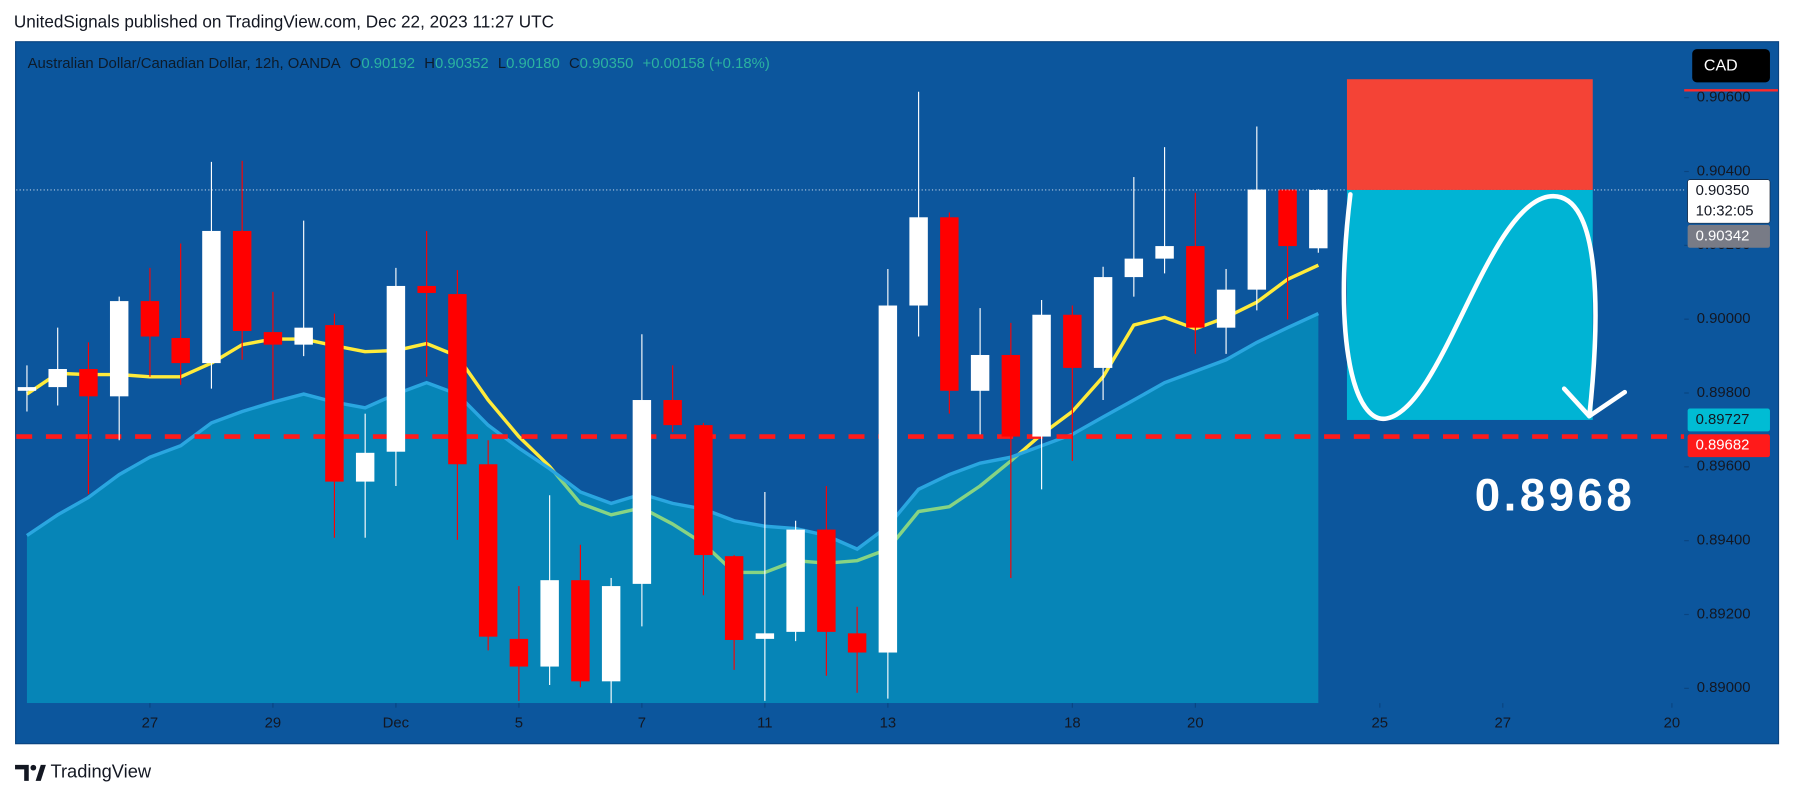  I want to click on currency-label: CAD, so click(1721, 66).